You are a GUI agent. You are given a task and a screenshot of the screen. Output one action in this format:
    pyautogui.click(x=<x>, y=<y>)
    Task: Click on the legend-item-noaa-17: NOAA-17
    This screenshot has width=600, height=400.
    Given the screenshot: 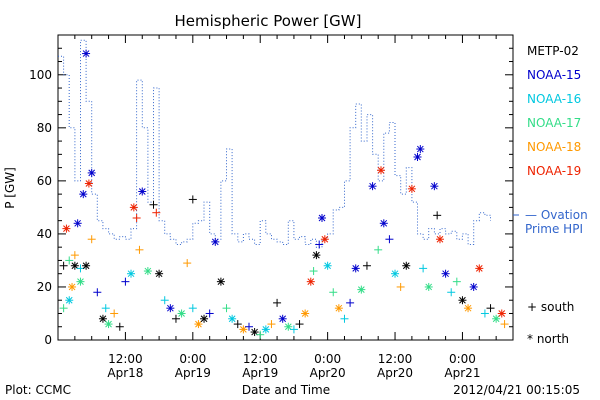 What is the action you would take?
    pyautogui.click(x=554, y=123)
    